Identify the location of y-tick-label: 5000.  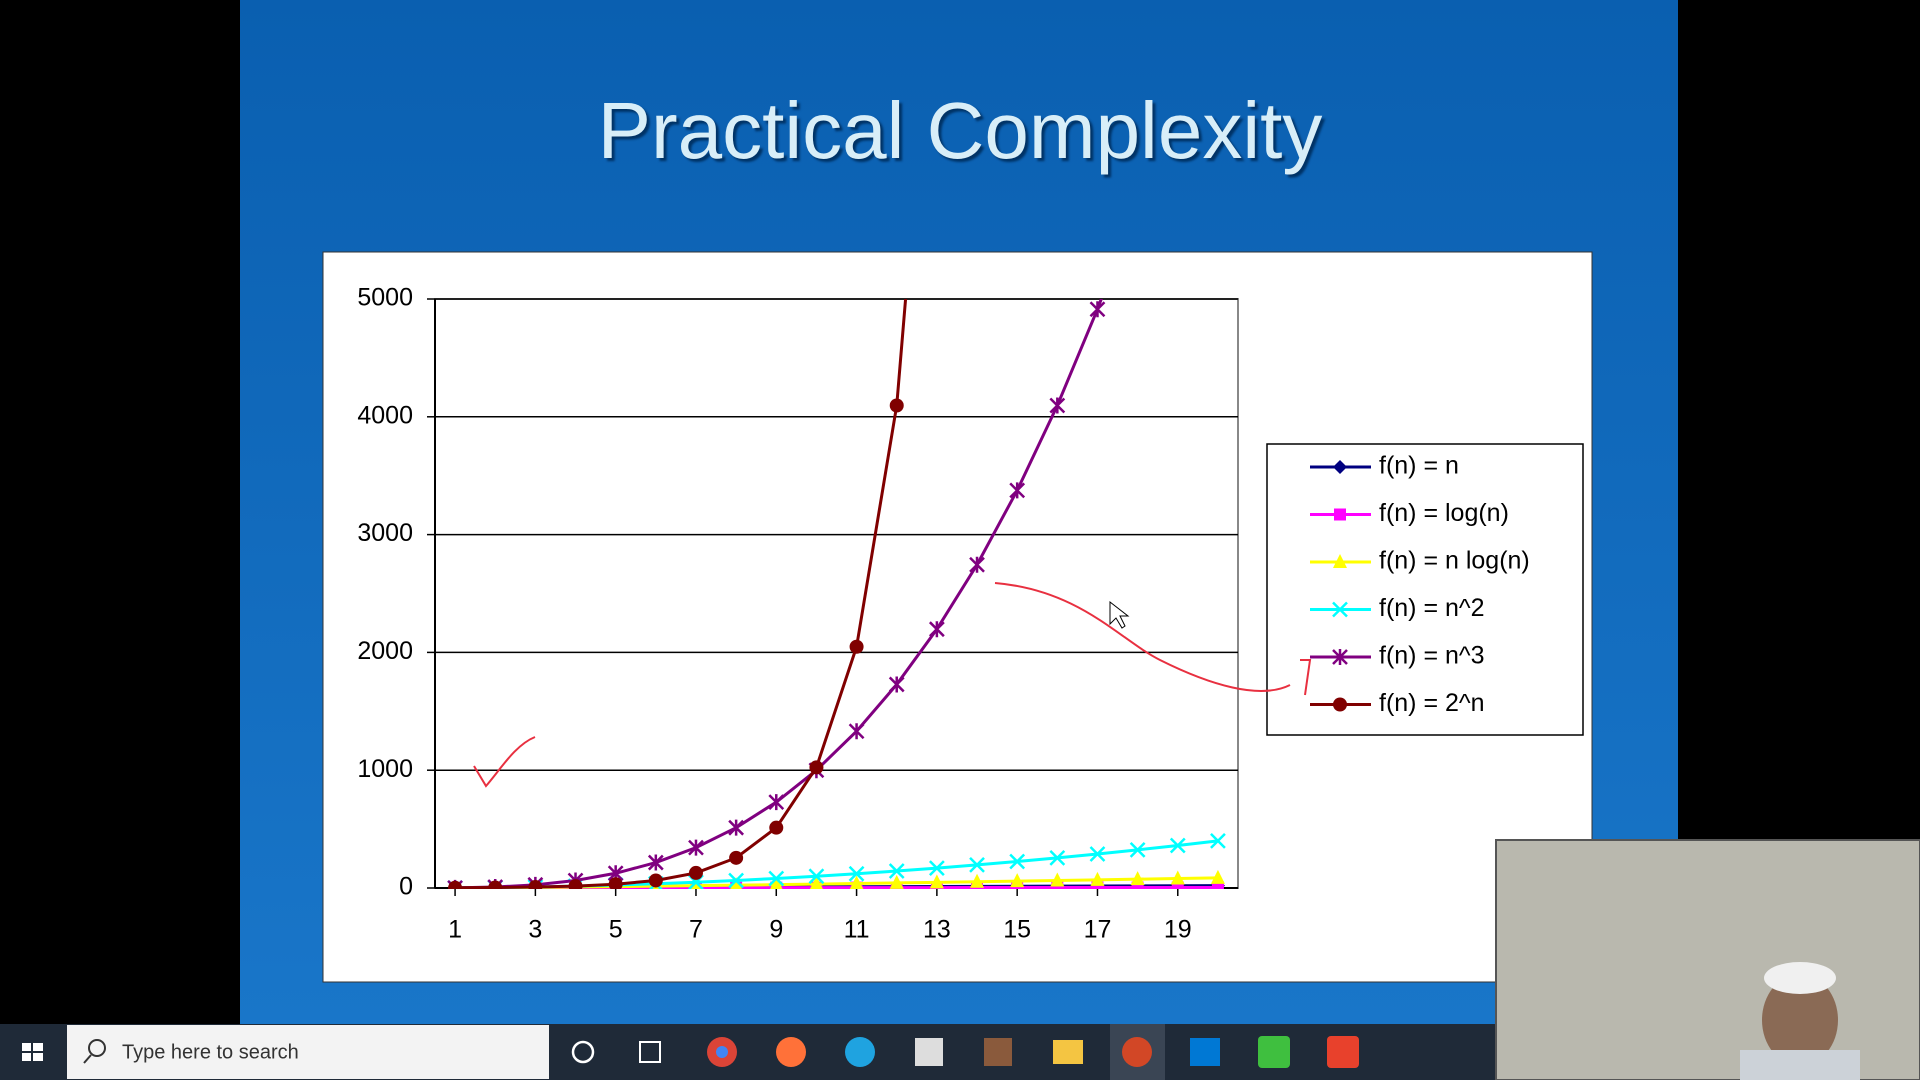
(385, 298).